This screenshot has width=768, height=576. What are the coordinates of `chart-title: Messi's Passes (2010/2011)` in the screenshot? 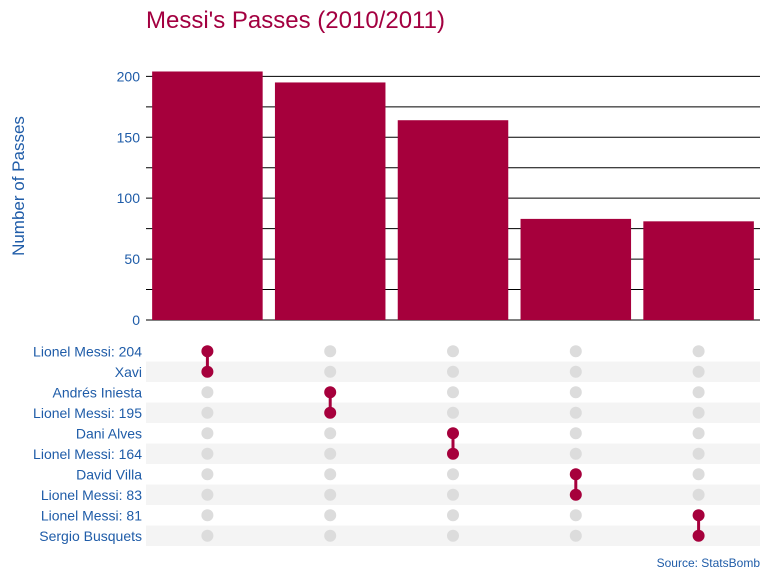 It's located at (295, 20).